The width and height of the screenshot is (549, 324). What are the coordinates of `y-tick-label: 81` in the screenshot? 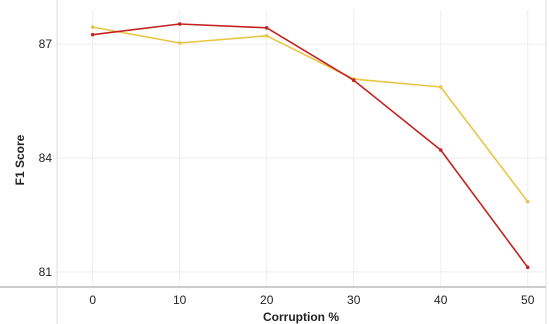 It's located at (46, 272).